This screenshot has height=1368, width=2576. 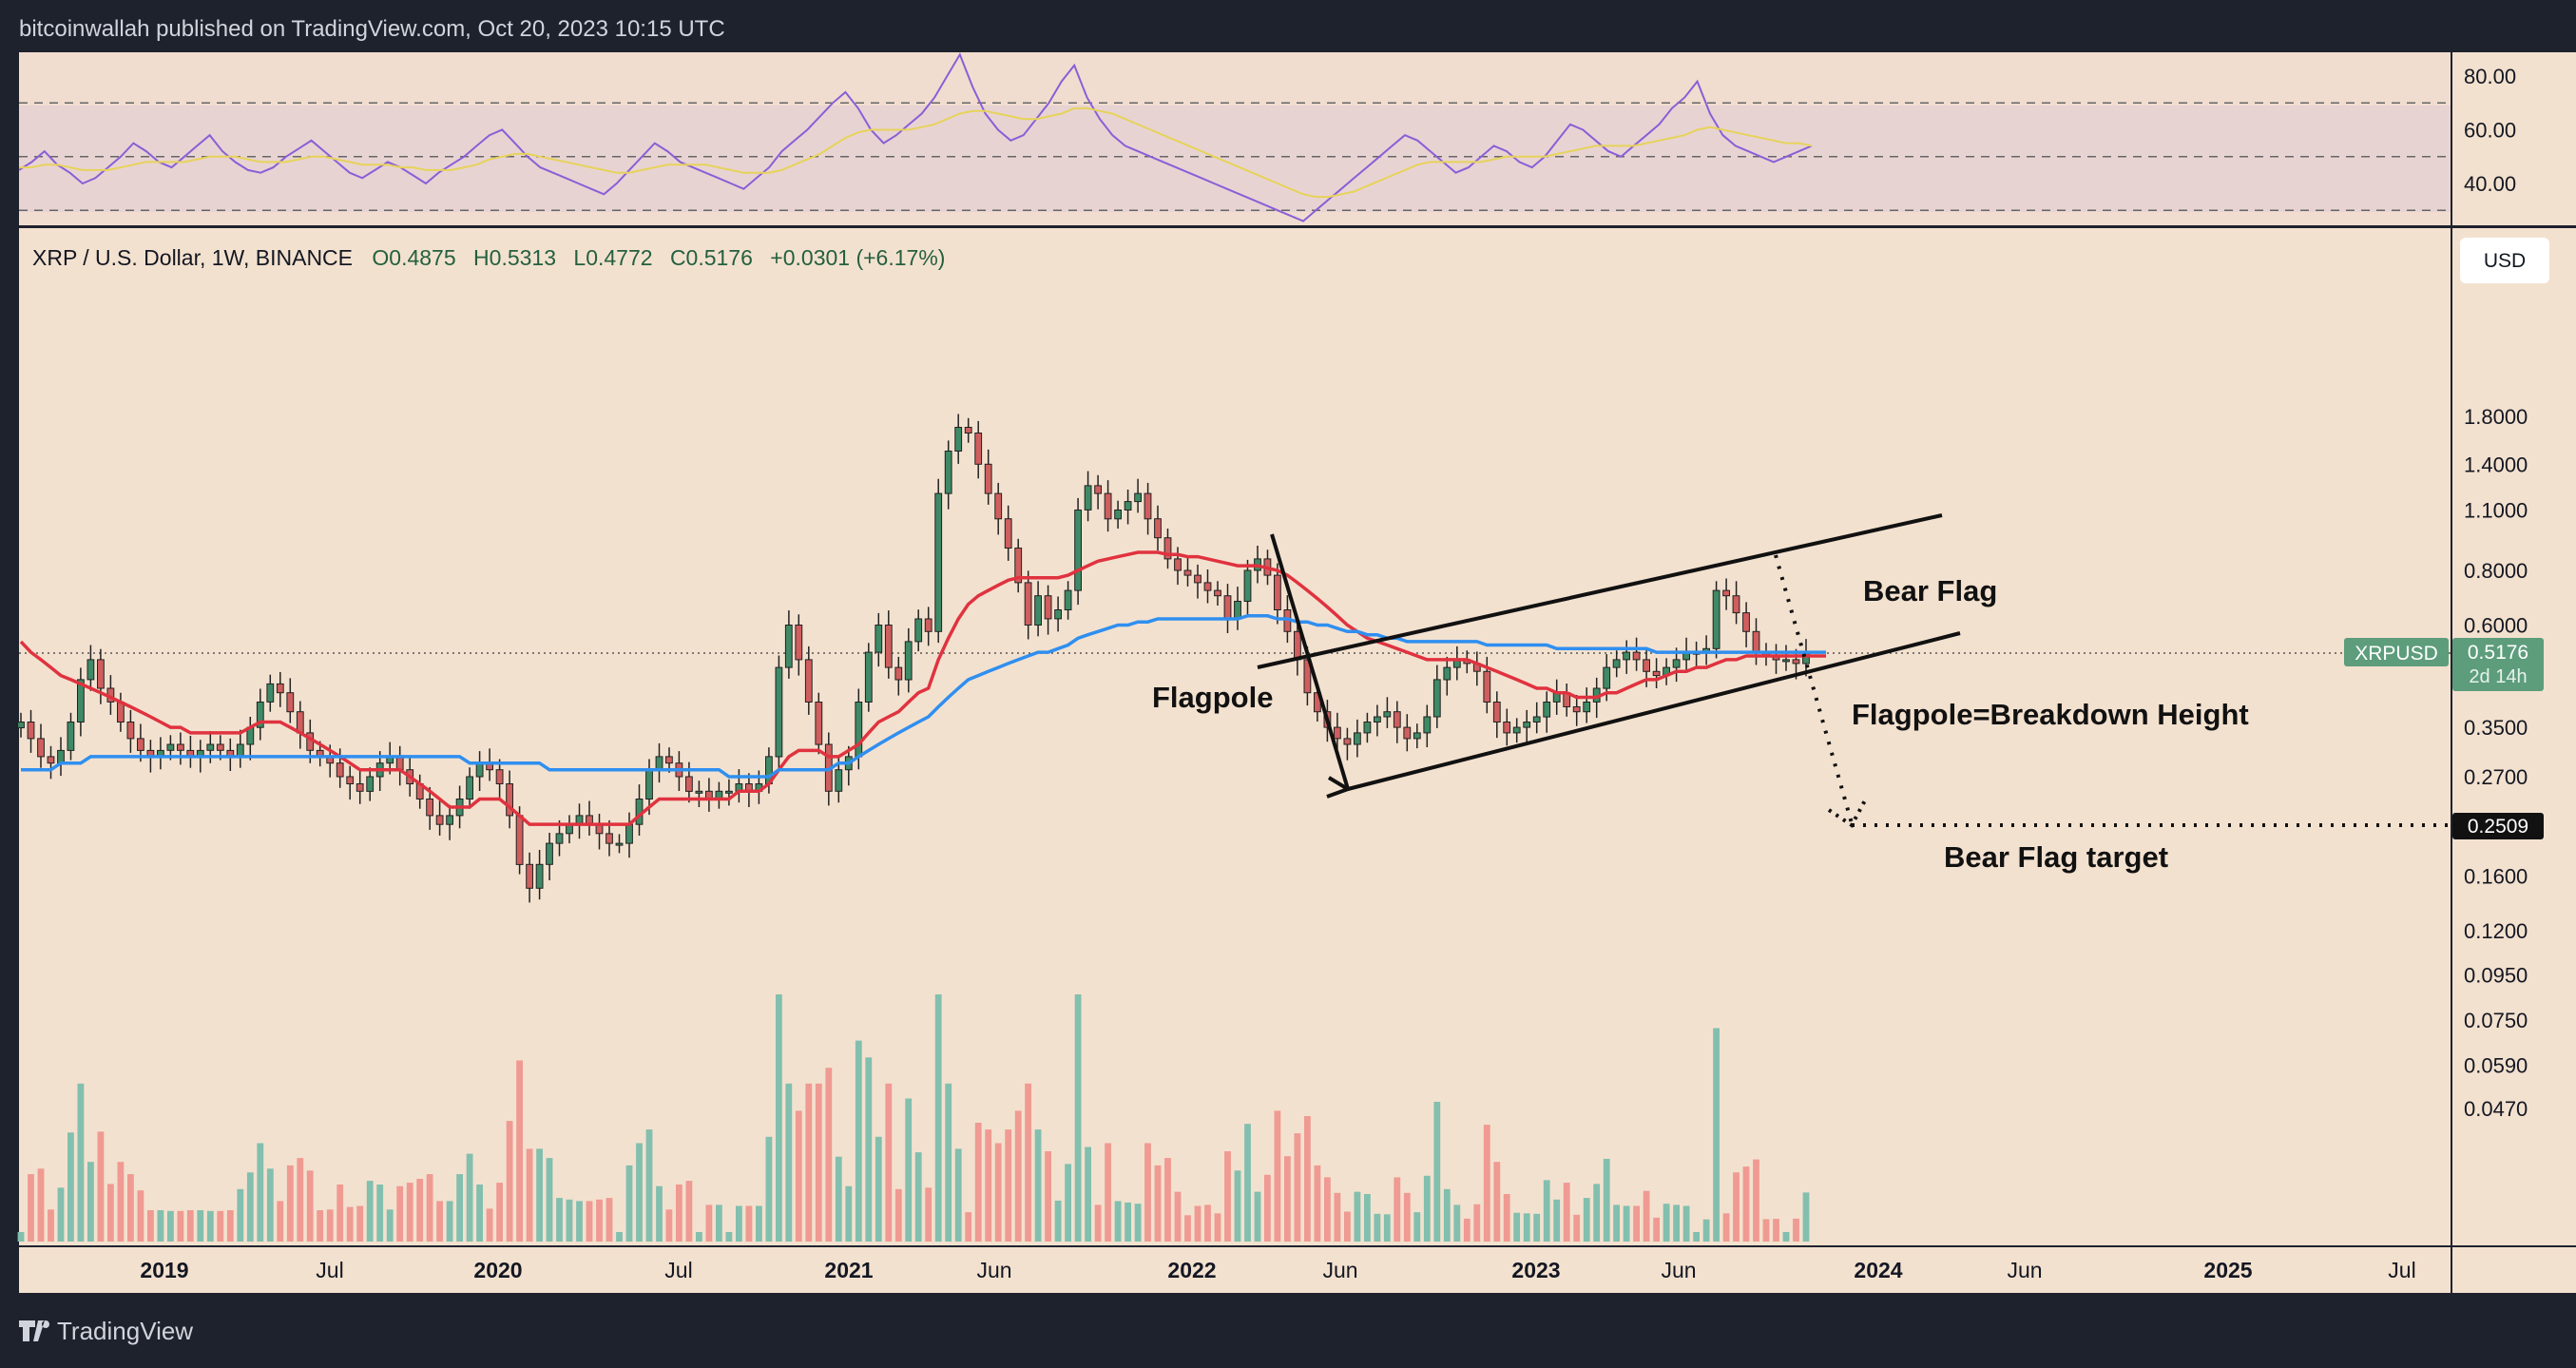 I want to click on flagpole-line, so click(x=1310, y=661).